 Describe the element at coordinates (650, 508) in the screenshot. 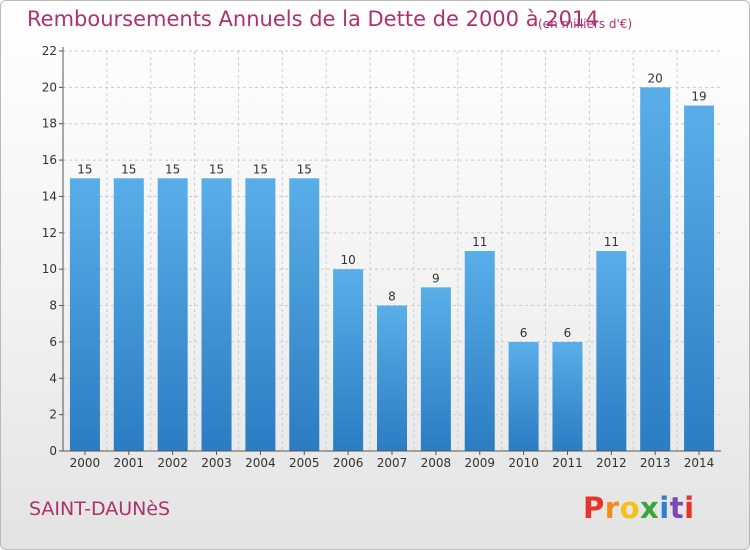

I see `logo-letter-3: x` at that location.